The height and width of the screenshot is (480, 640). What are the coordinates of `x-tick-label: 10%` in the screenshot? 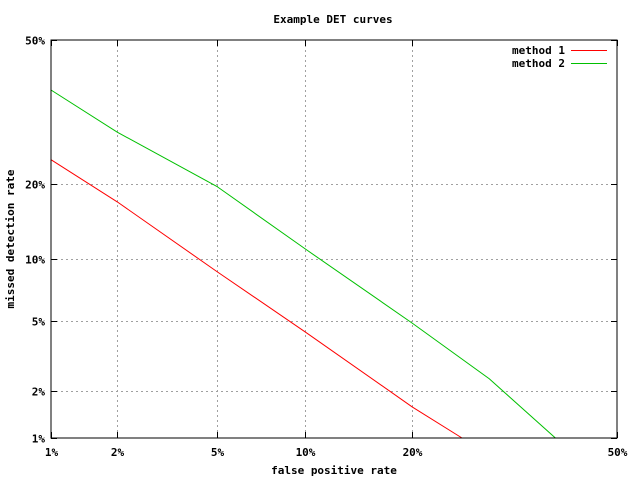 It's located at (306, 452).